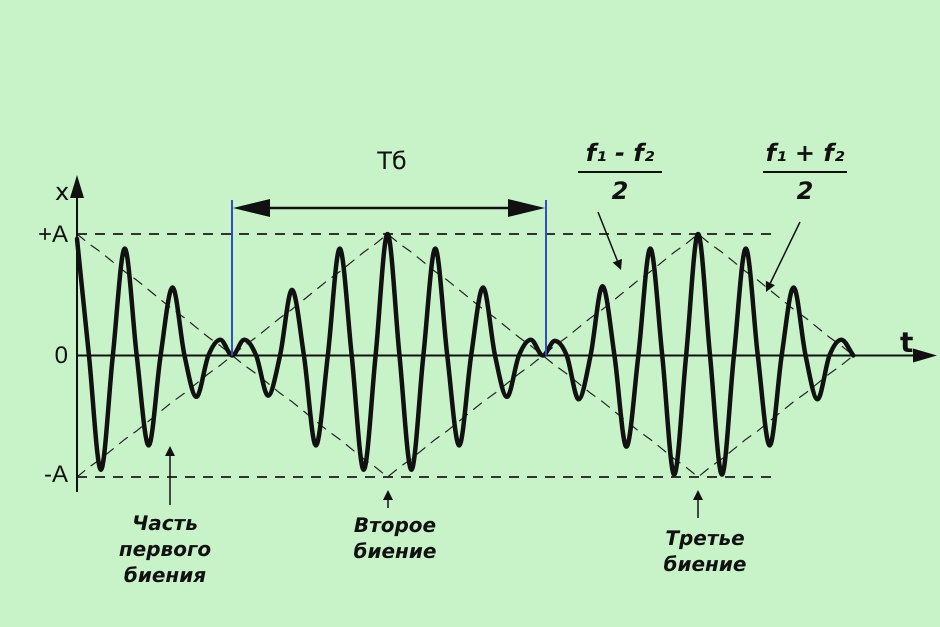 This screenshot has width=940, height=627. I want to click on text: Tб, so click(392, 161).